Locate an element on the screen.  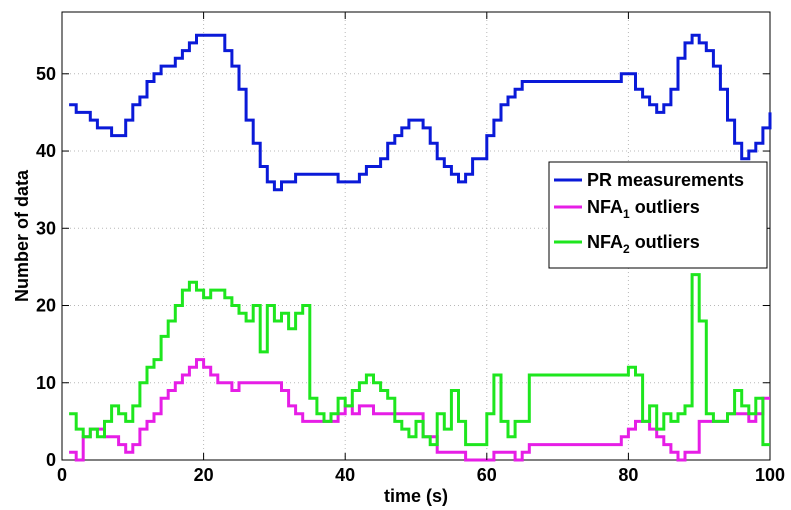
x-axis-title: time (s) is located at coordinates (416, 496).